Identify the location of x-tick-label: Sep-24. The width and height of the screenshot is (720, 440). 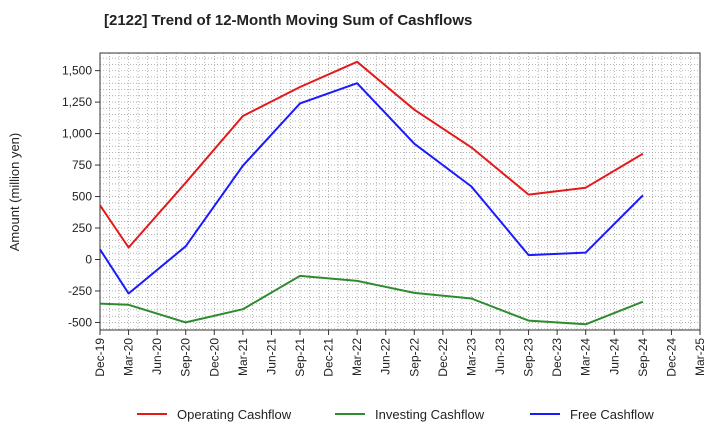
(643, 357).